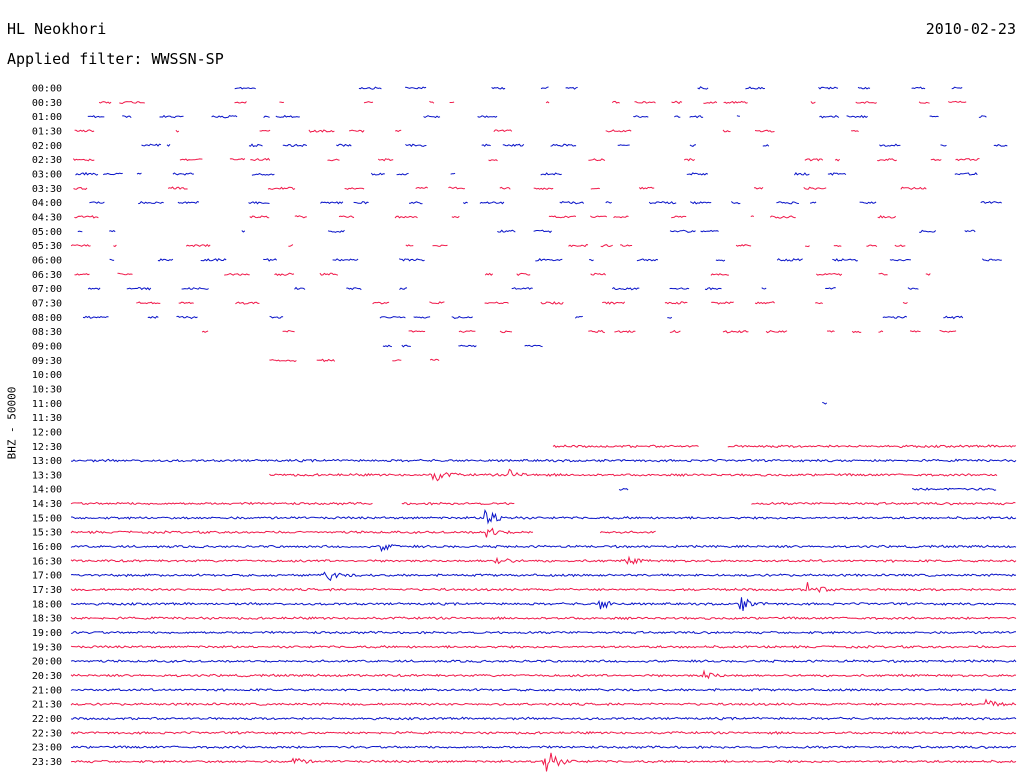 This screenshot has width=1024, height=780. What do you see at coordinates (47, 246) in the screenshot?
I see `row-label: 05:30` at bounding box center [47, 246].